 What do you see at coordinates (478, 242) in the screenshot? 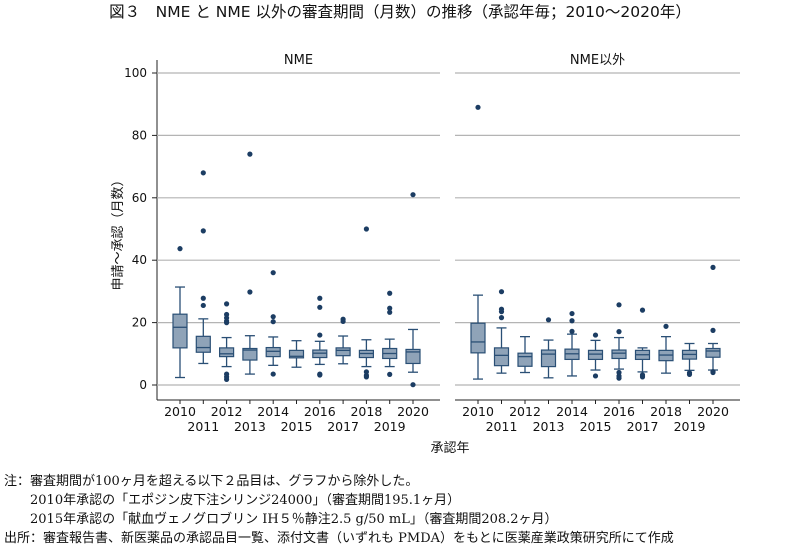
I see `box-2010` at bounding box center [478, 242].